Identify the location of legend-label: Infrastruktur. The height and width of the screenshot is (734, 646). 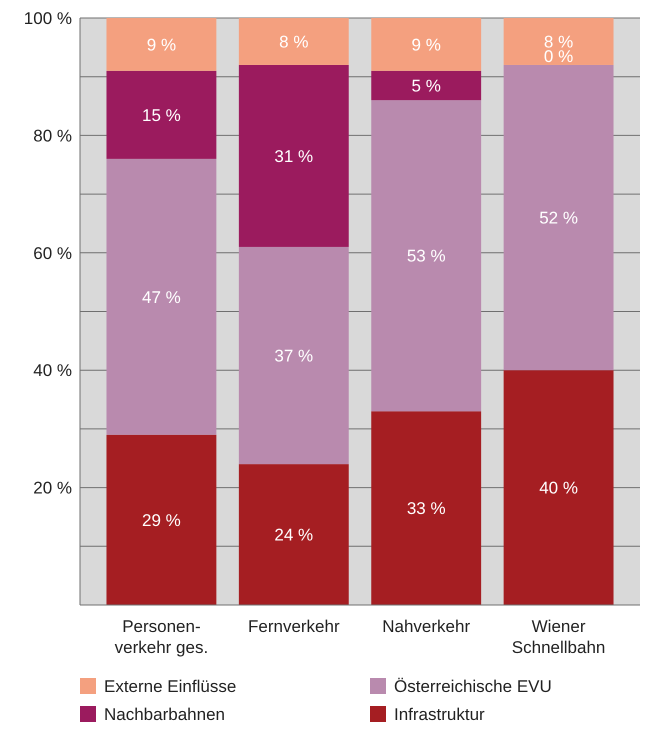
(440, 714).